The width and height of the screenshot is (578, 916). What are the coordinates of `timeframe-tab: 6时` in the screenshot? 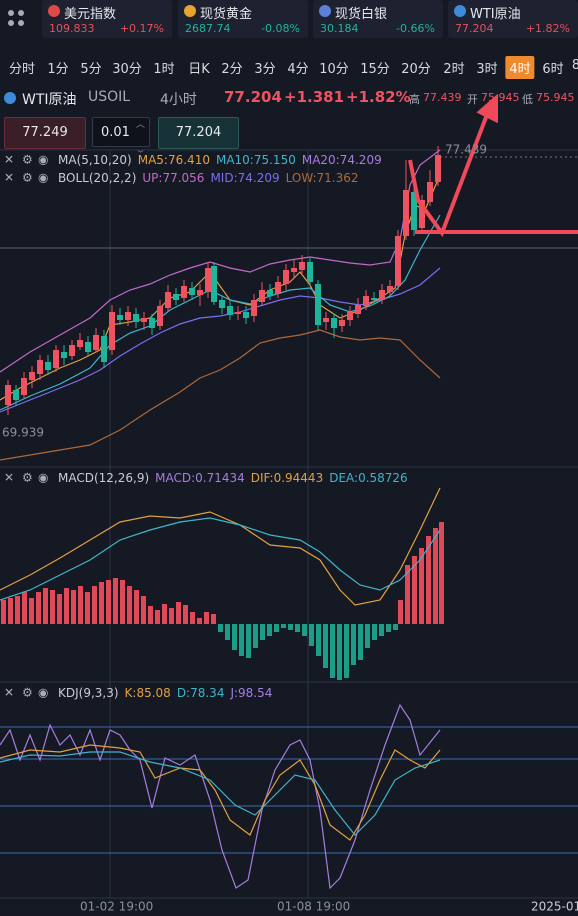 It's located at (553, 69).